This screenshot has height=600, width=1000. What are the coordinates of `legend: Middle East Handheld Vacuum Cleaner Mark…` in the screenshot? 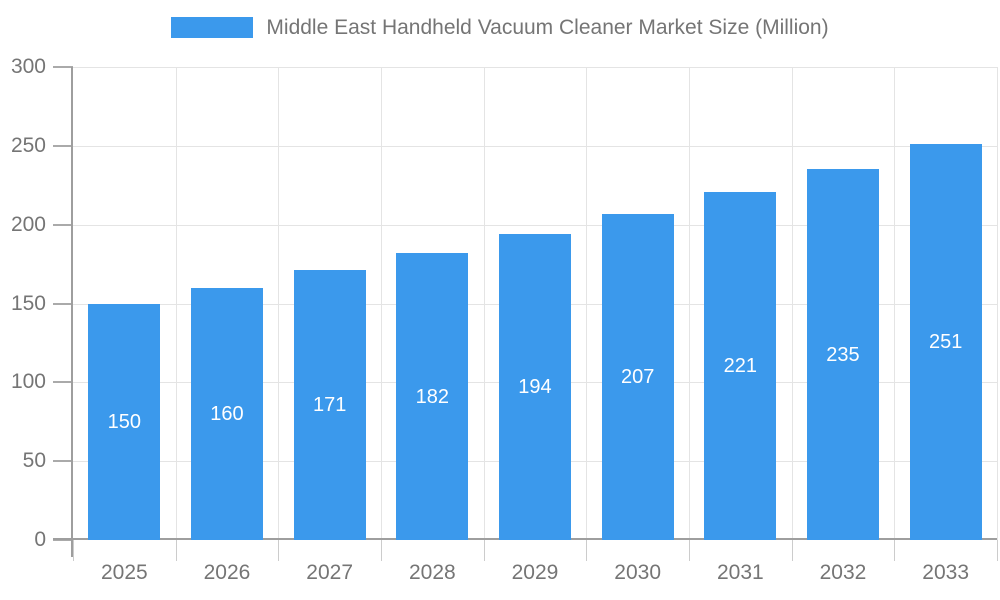 It's located at (500, 27).